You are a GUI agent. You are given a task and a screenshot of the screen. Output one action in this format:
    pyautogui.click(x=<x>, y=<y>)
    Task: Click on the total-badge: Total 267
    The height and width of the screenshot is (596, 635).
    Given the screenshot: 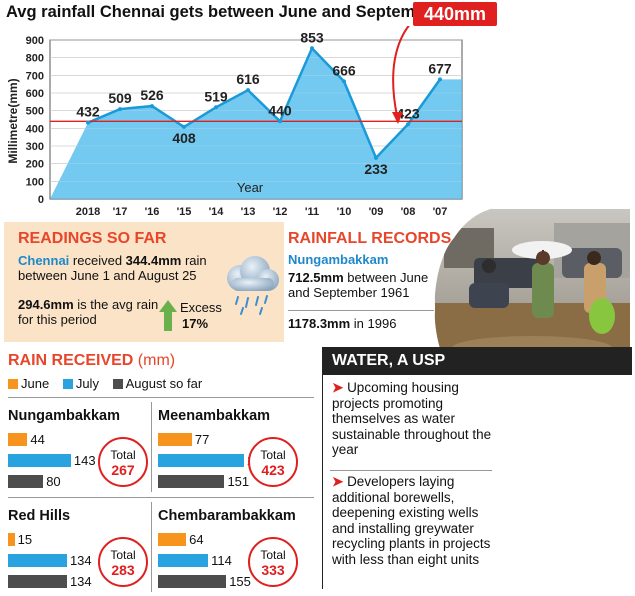 What is the action you would take?
    pyautogui.click(x=123, y=462)
    